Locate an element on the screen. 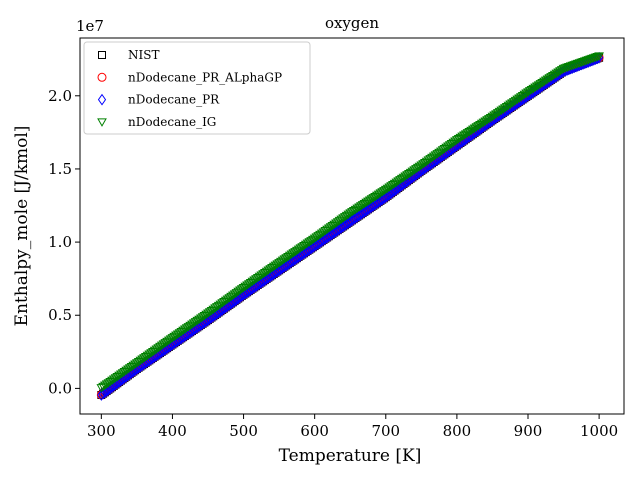  legend-entry-label: NIST is located at coordinates (143, 55).